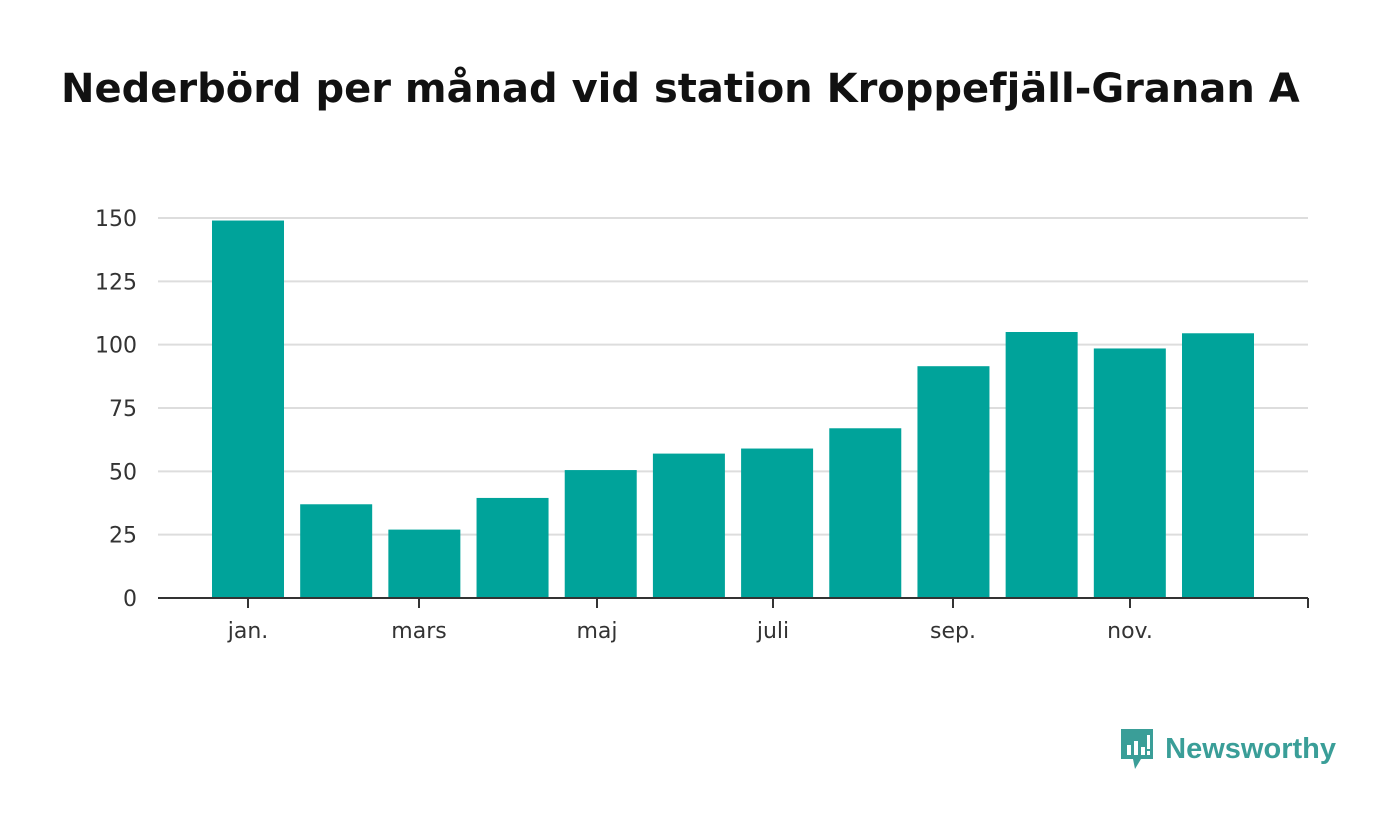  I want to click on bar-juli, so click(777, 523).